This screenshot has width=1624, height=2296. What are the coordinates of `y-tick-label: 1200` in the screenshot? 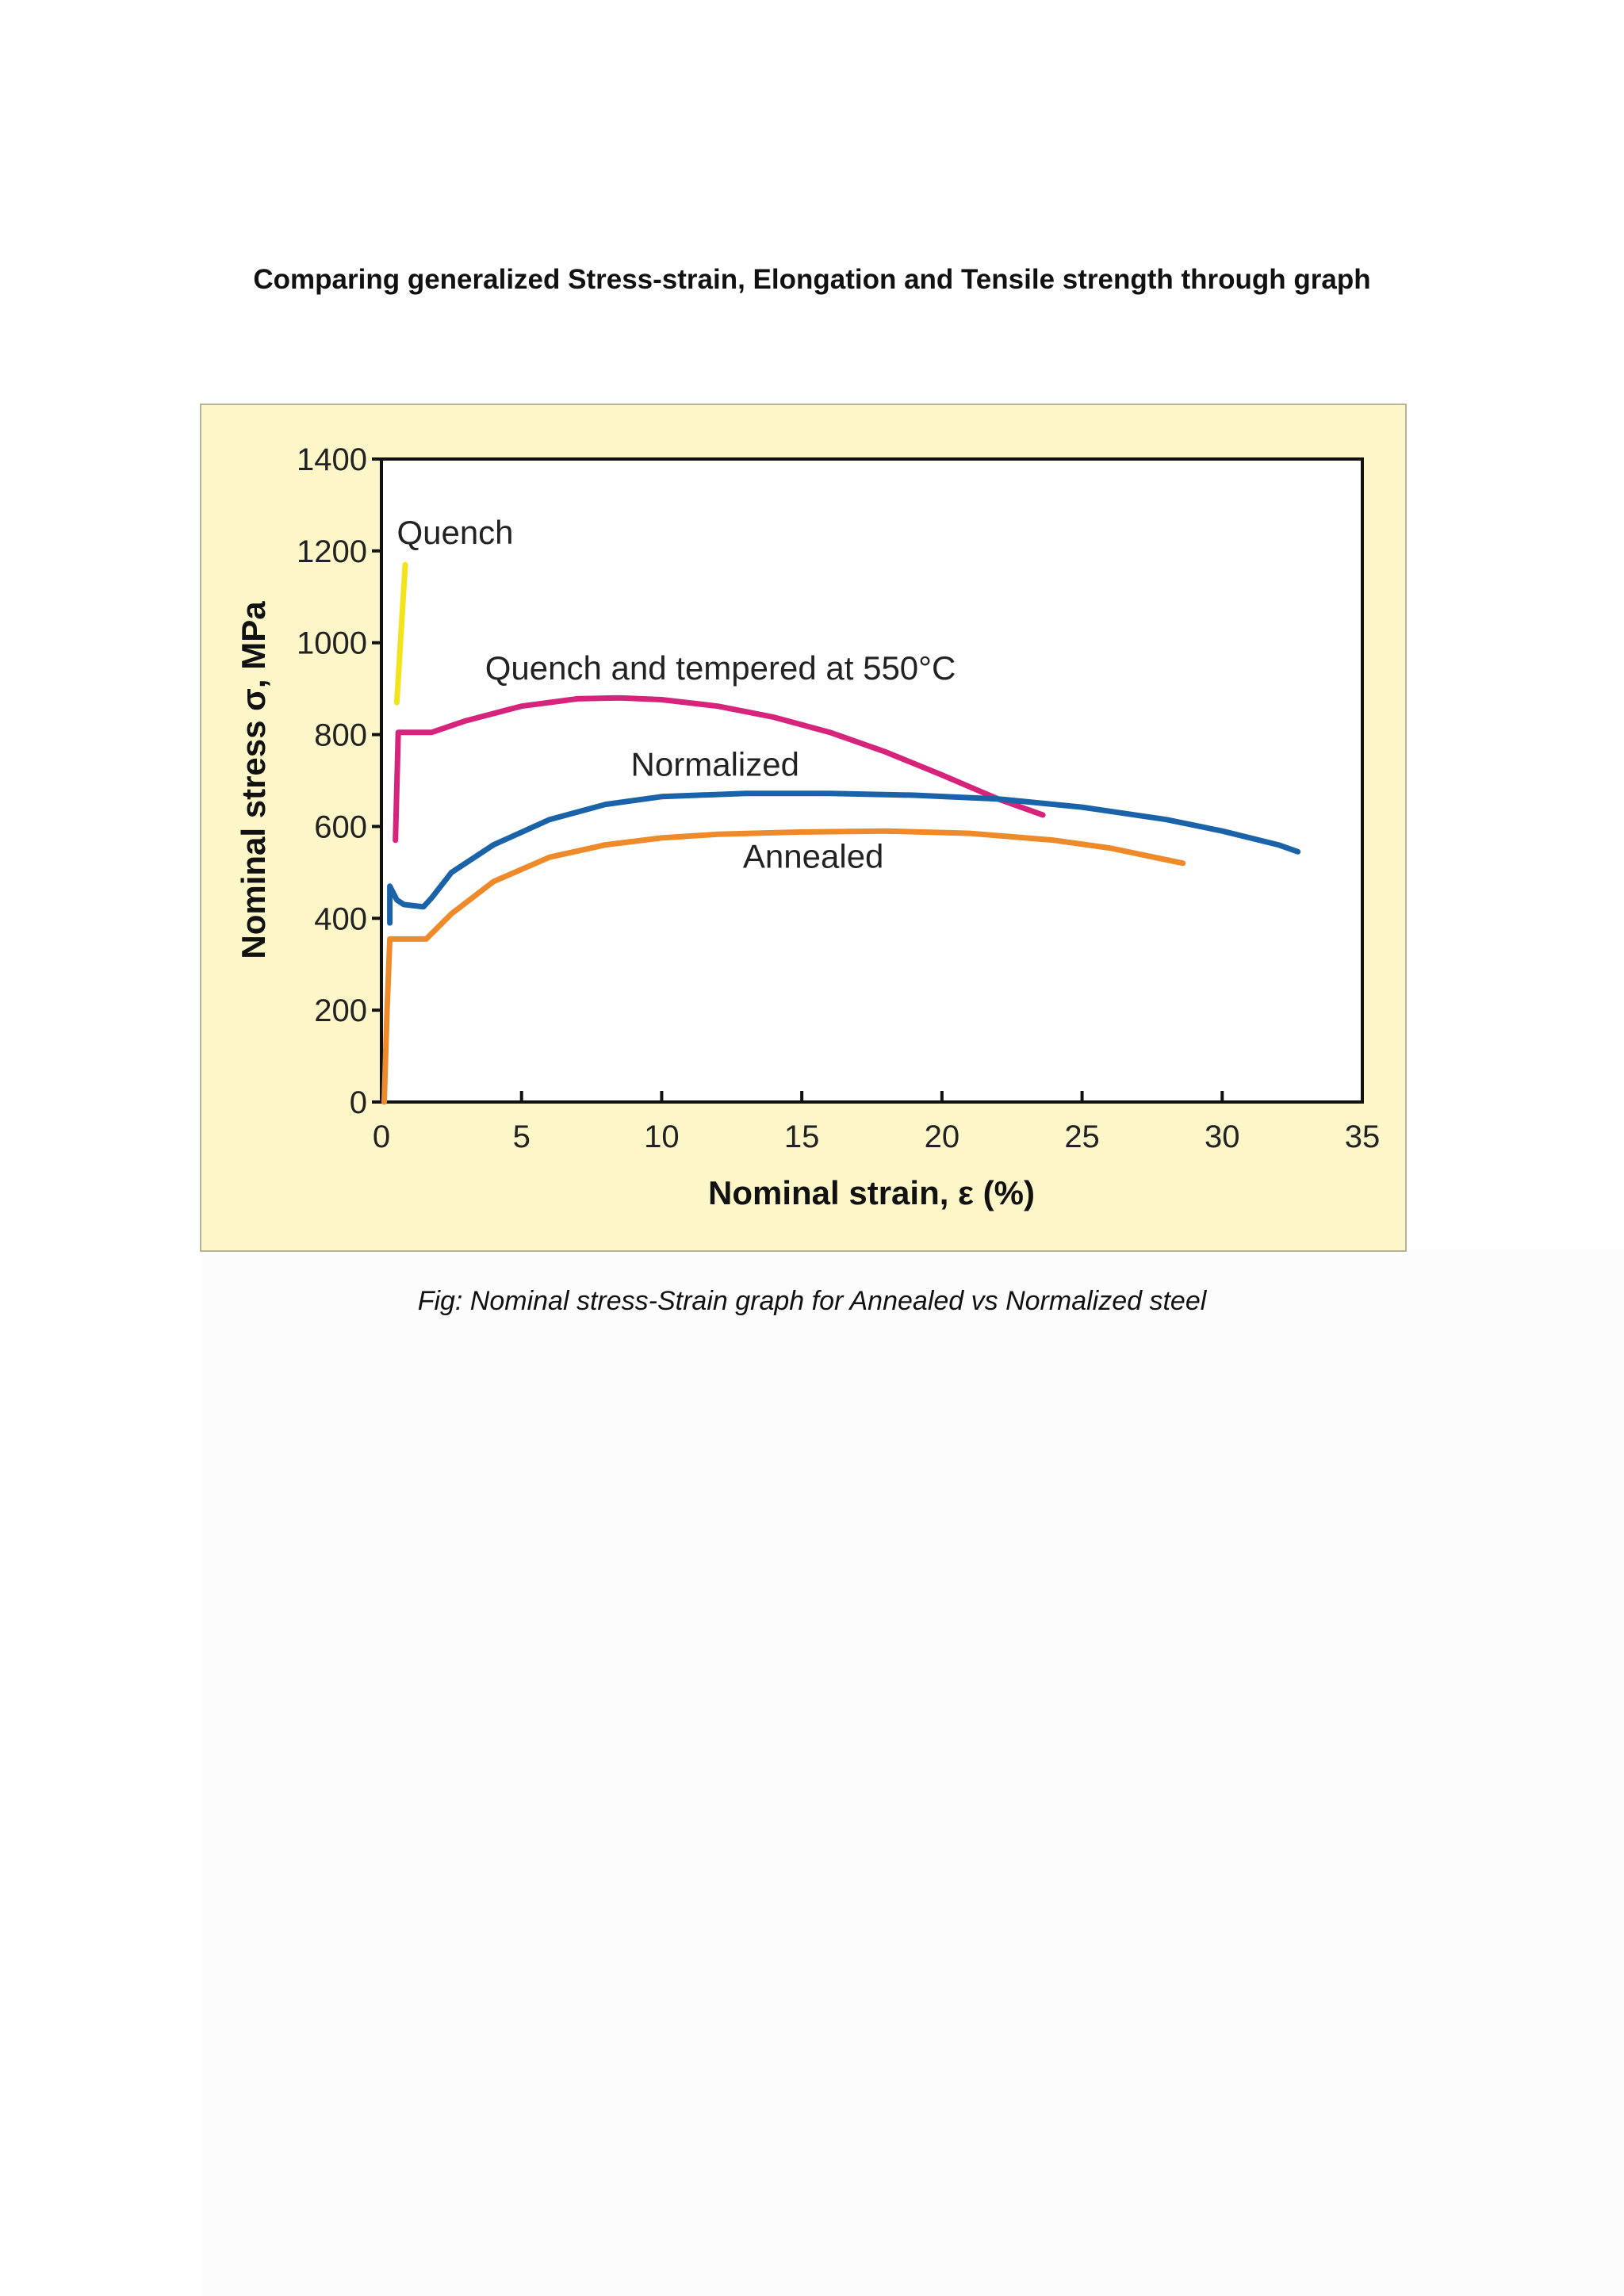 It's located at (332, 552).